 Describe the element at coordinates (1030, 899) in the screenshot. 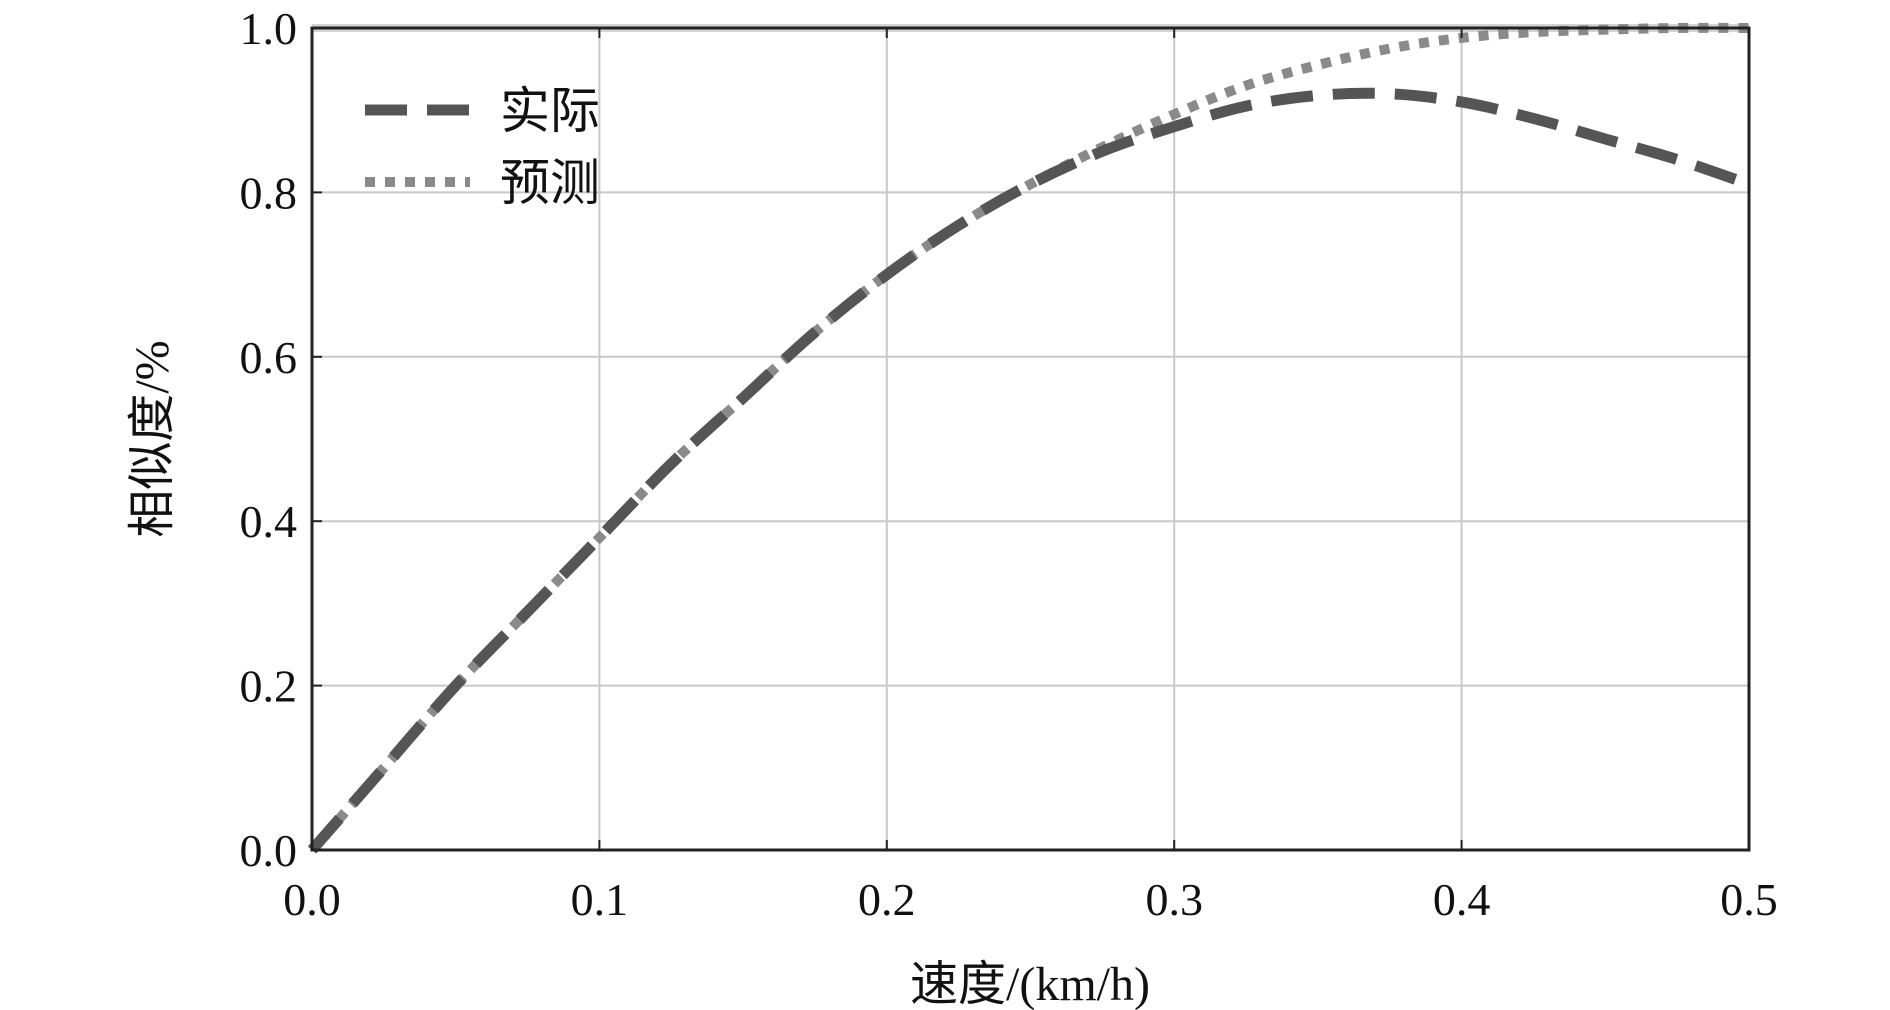

I see `x-tick-labels: 0.0 0.1 0.2 0.3 0.4 0.5` at that location.